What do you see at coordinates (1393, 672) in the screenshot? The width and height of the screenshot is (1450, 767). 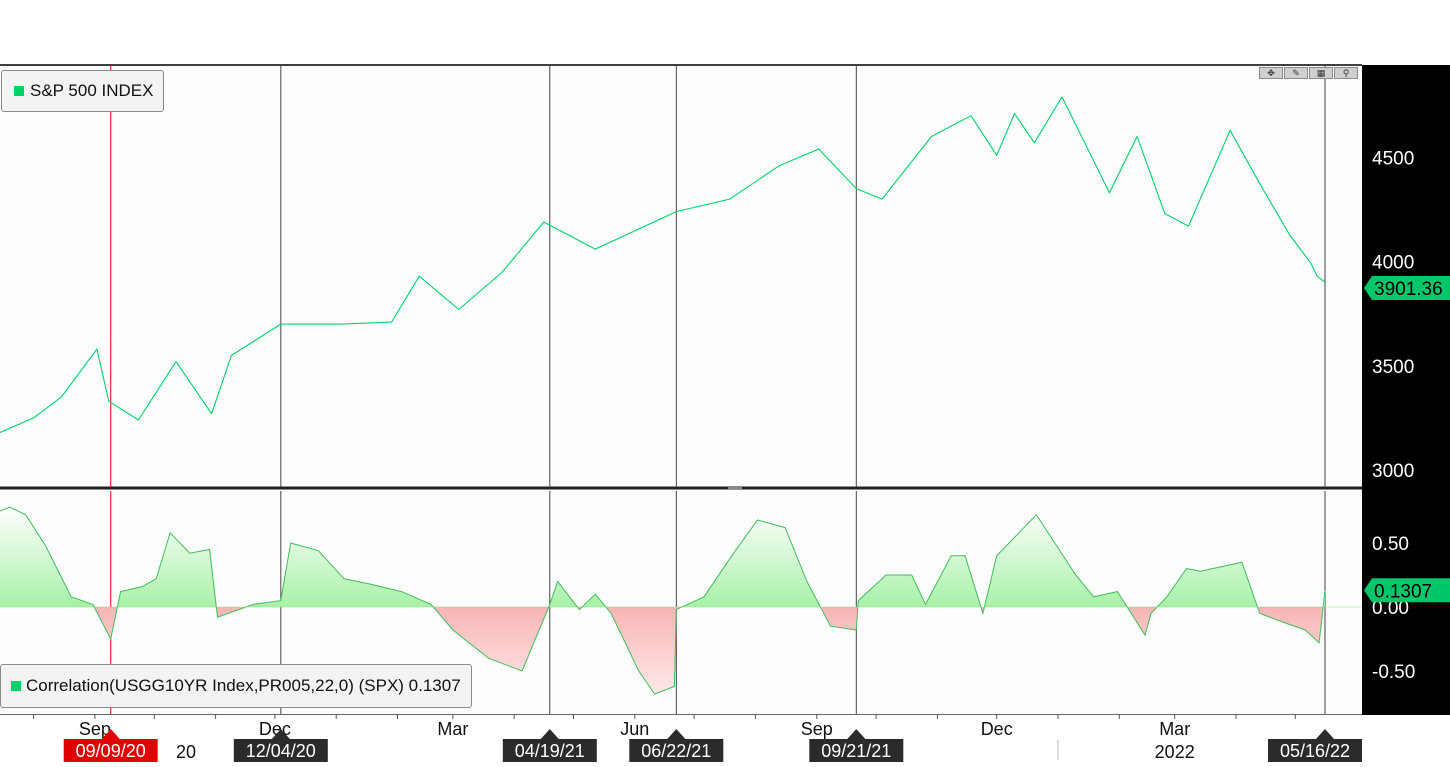 I see `correlation-tick-label: -0.50` at bounding box center [1393, 672].